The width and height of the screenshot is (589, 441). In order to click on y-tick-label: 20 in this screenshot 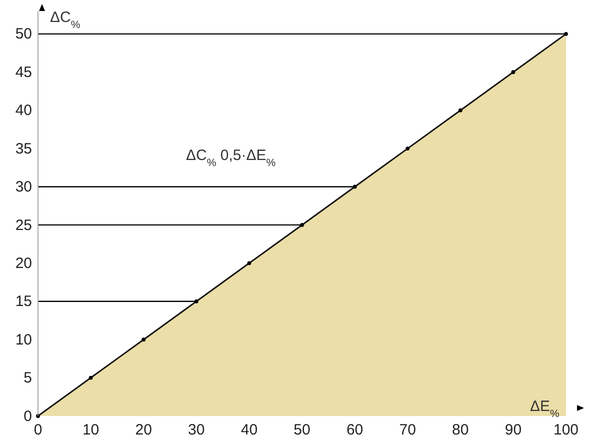, I will do `click(23, 263)`.